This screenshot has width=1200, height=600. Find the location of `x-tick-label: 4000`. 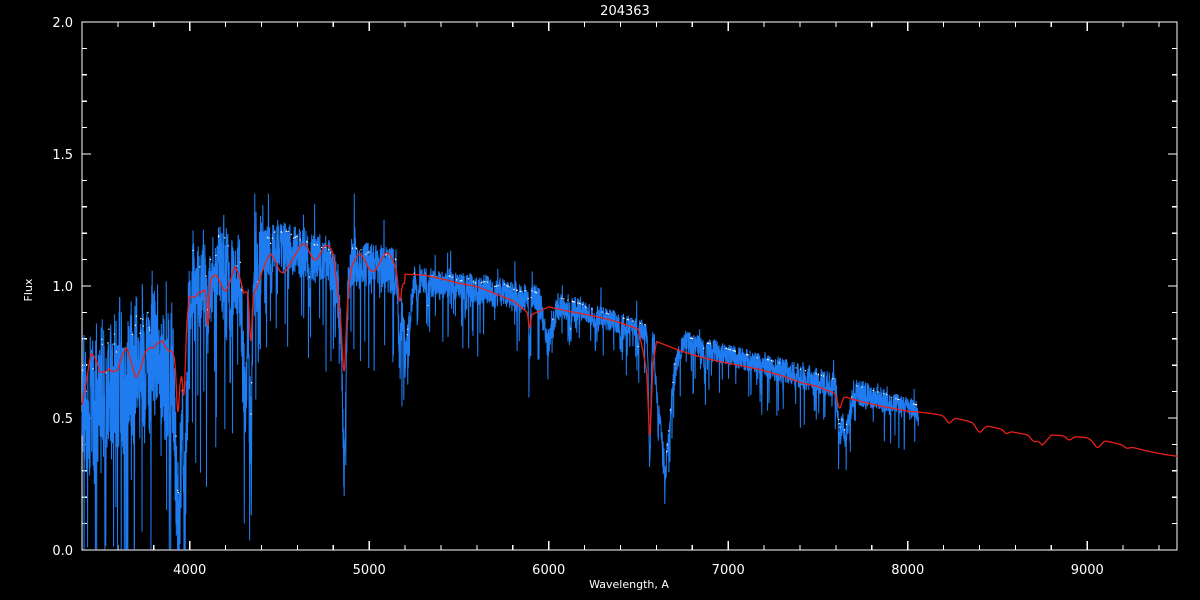

x-tick-label: 4000 is located at coordinates (189, 570).